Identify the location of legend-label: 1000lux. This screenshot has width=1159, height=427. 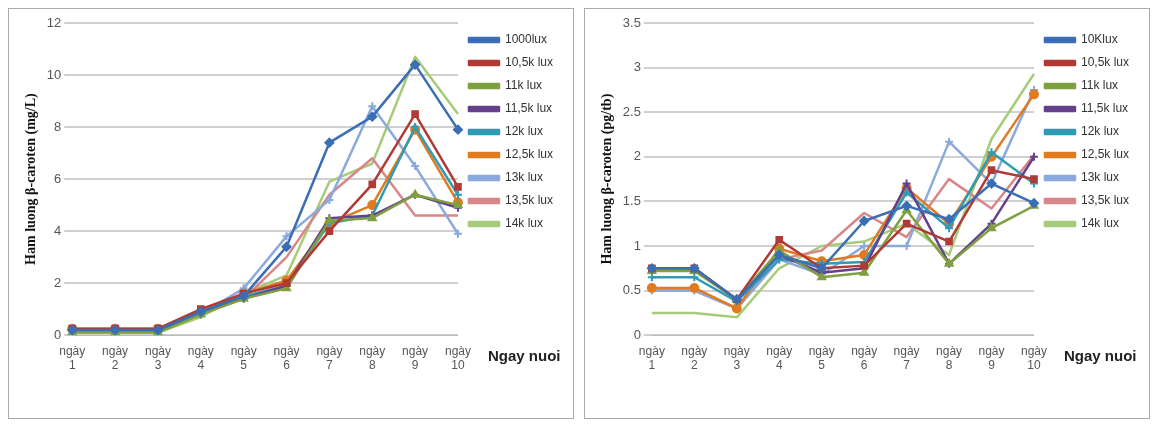
(526, 39).